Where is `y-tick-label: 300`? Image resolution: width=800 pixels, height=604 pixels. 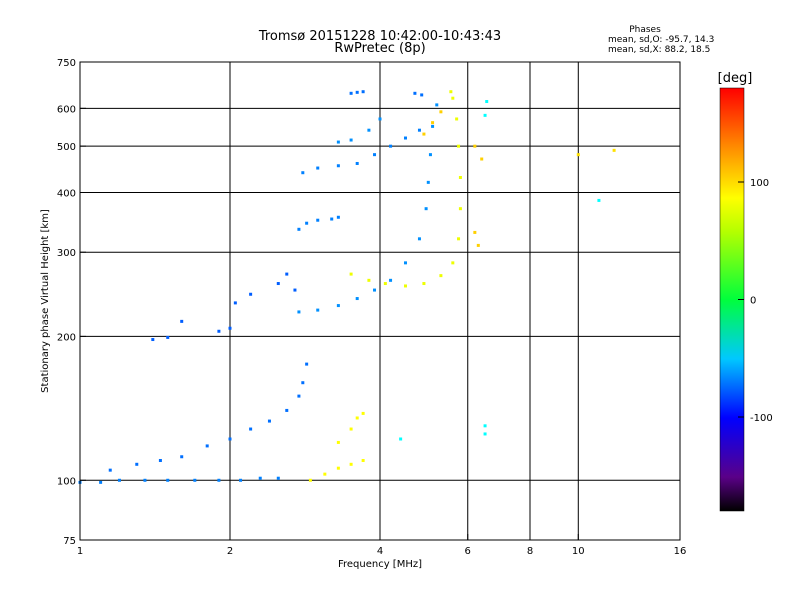 y-tick-label: 300 is located at coordinates (66, 253).